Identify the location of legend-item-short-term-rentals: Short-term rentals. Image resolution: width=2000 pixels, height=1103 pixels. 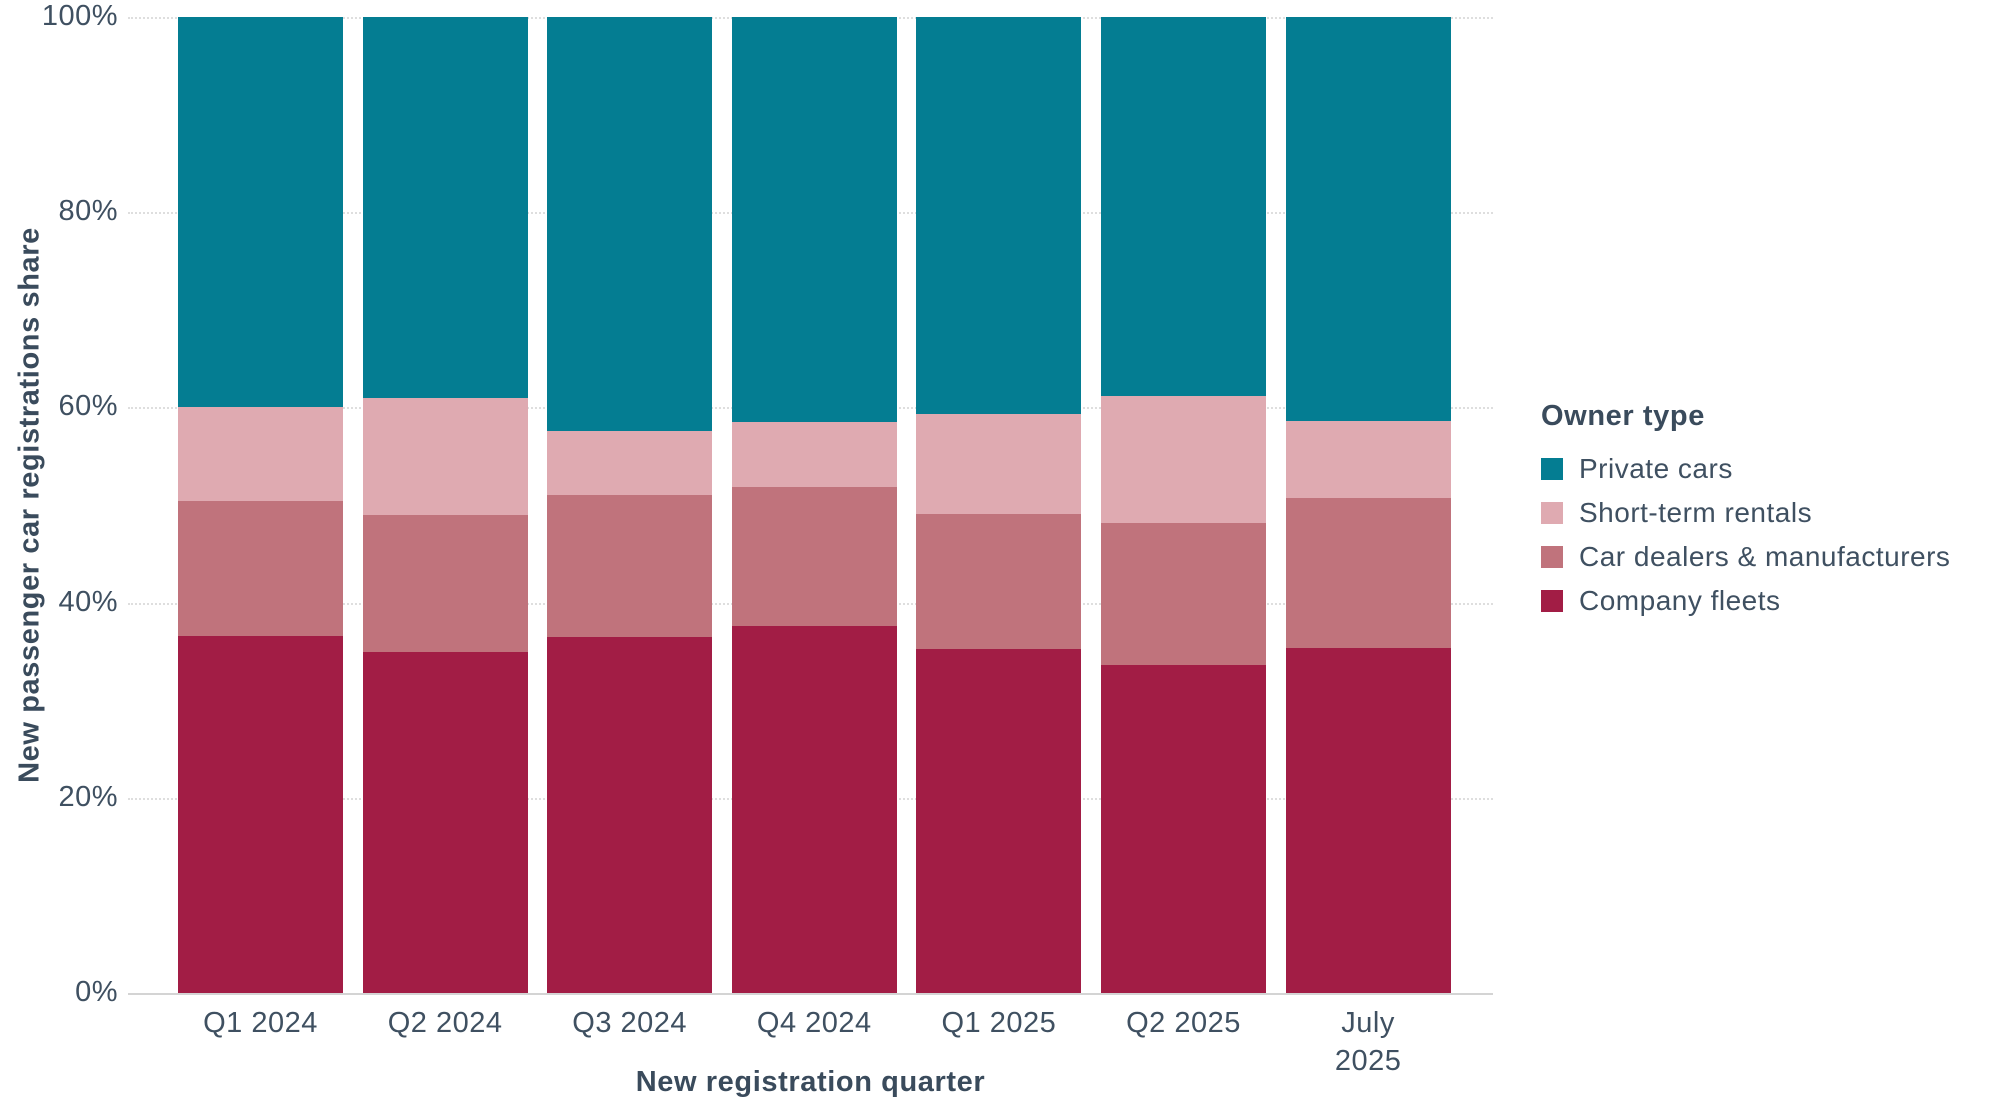
(1770, 513).